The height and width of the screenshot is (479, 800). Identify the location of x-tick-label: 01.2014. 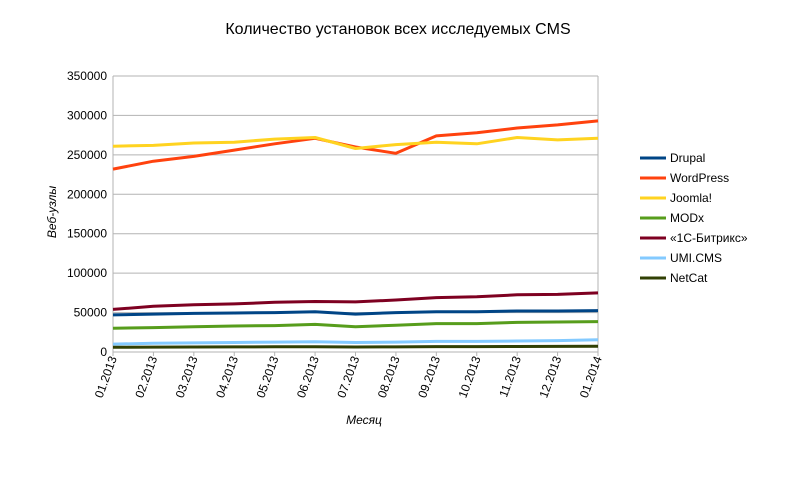
(591, 377).